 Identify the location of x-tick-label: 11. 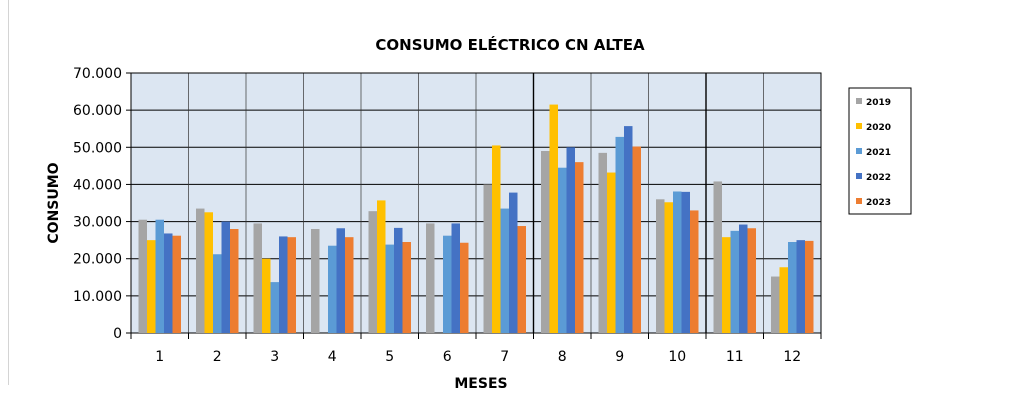
(735, 357).